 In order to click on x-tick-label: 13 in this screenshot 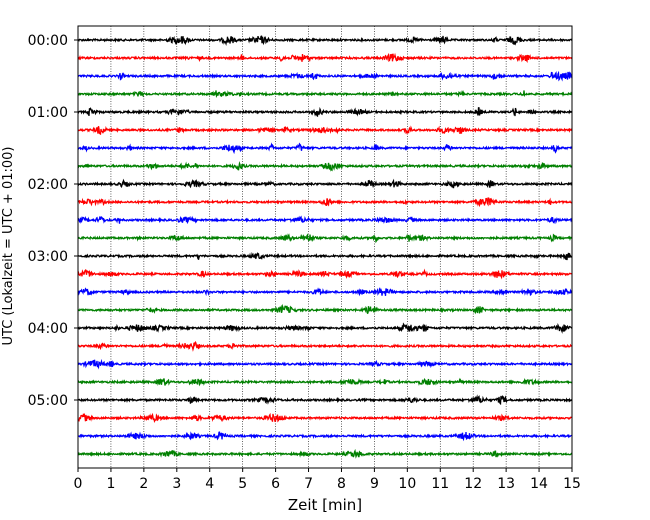, I will do `click(506, 484)`.